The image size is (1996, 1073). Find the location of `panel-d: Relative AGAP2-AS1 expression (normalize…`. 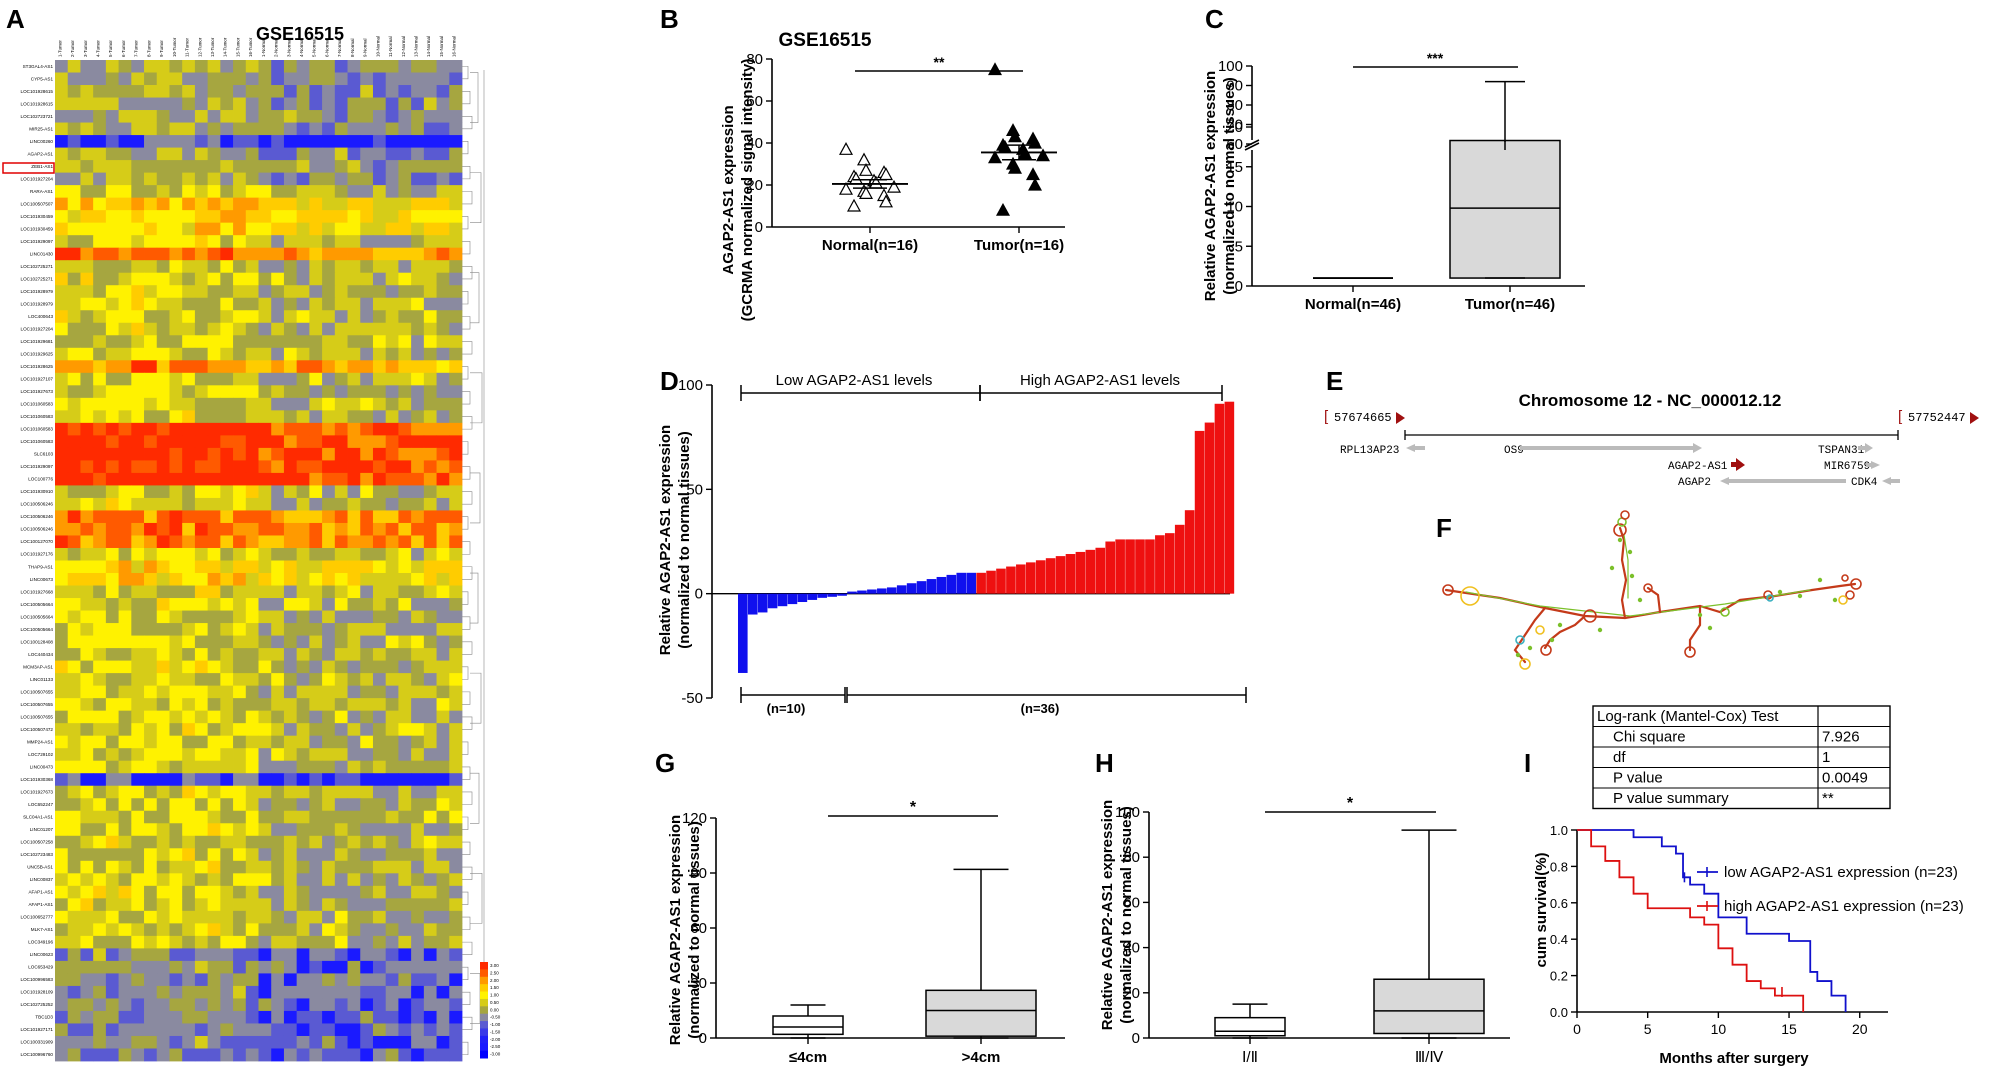

panel-d: Relative AGAP2-AS1 expression (normalize… is located at coordinates (952, 544).